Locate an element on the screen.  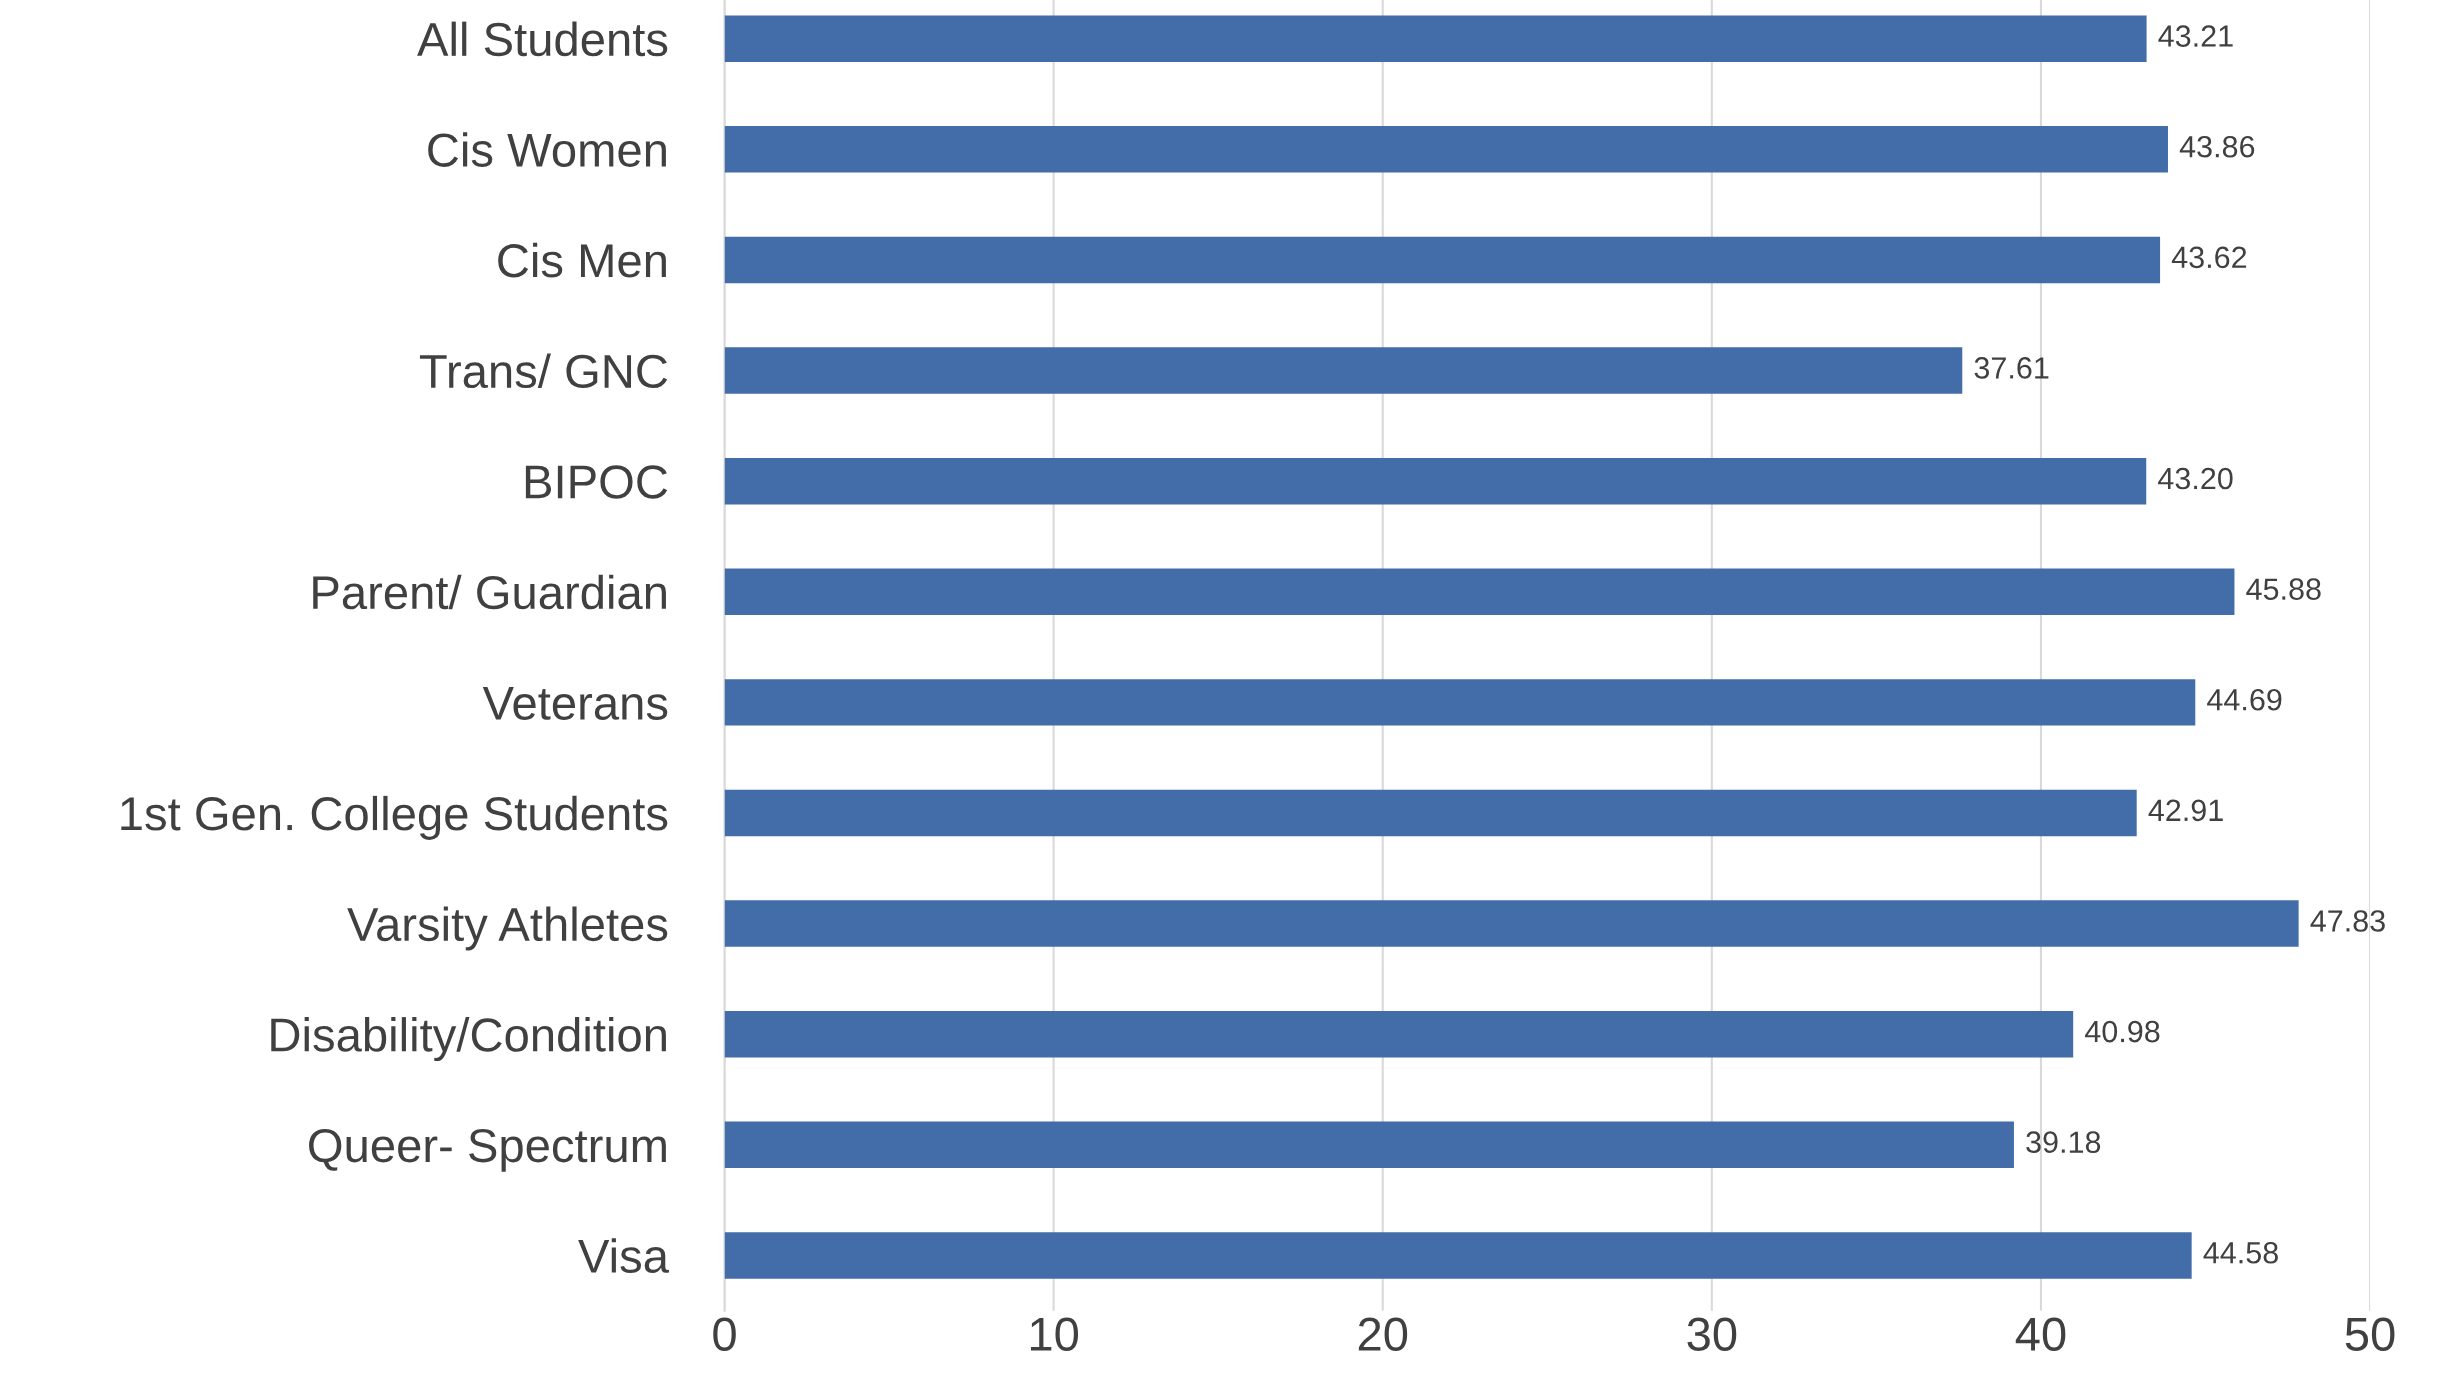
data-label: 39.18 is located at coordinates (2063, 1142).